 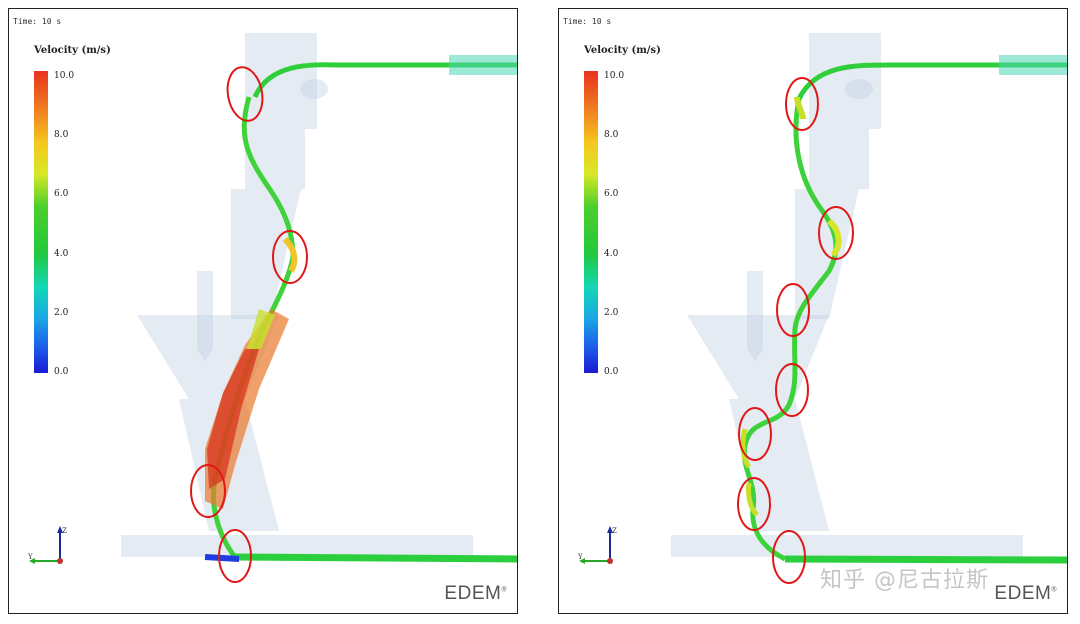 I want to click on watermark-text: 知乎 @尼古拉斯, so click(x=904, y=580).